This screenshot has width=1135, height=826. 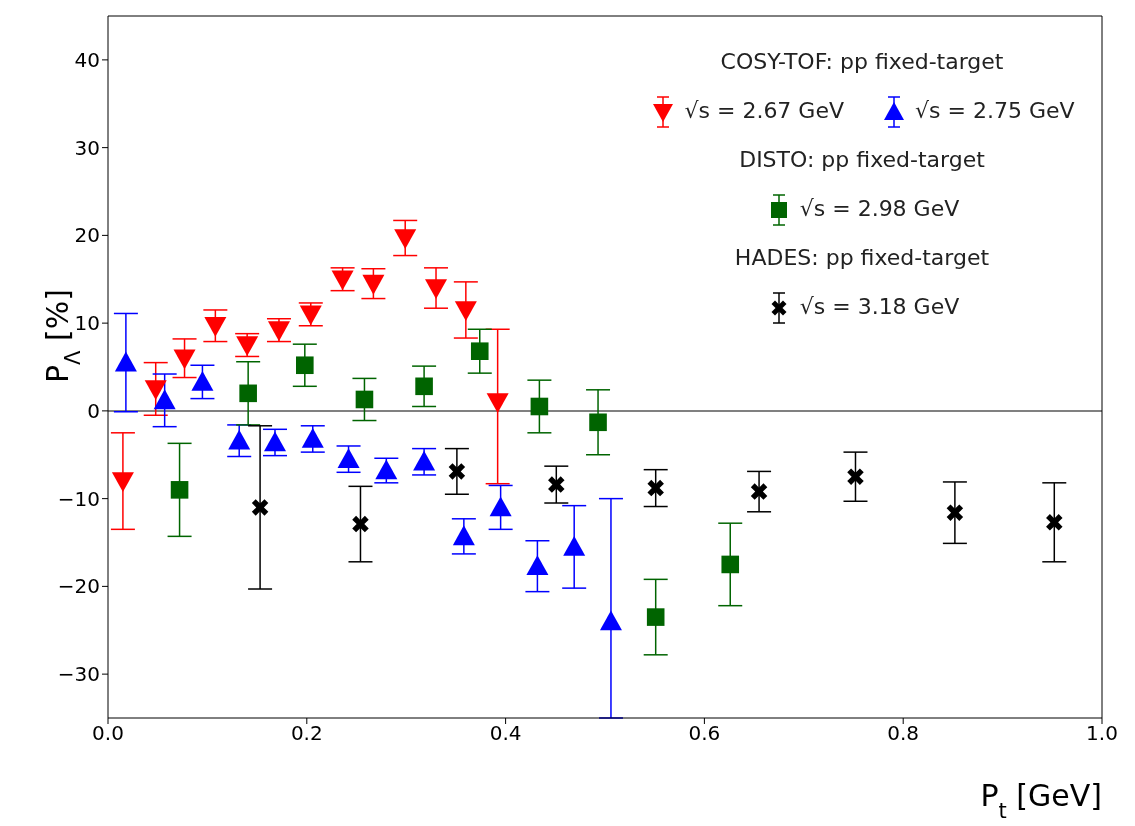 What do you see at coordinates (87, 59) in the screenshot?
I see `y-tick-label: 40` at bounding box center [87, 59].